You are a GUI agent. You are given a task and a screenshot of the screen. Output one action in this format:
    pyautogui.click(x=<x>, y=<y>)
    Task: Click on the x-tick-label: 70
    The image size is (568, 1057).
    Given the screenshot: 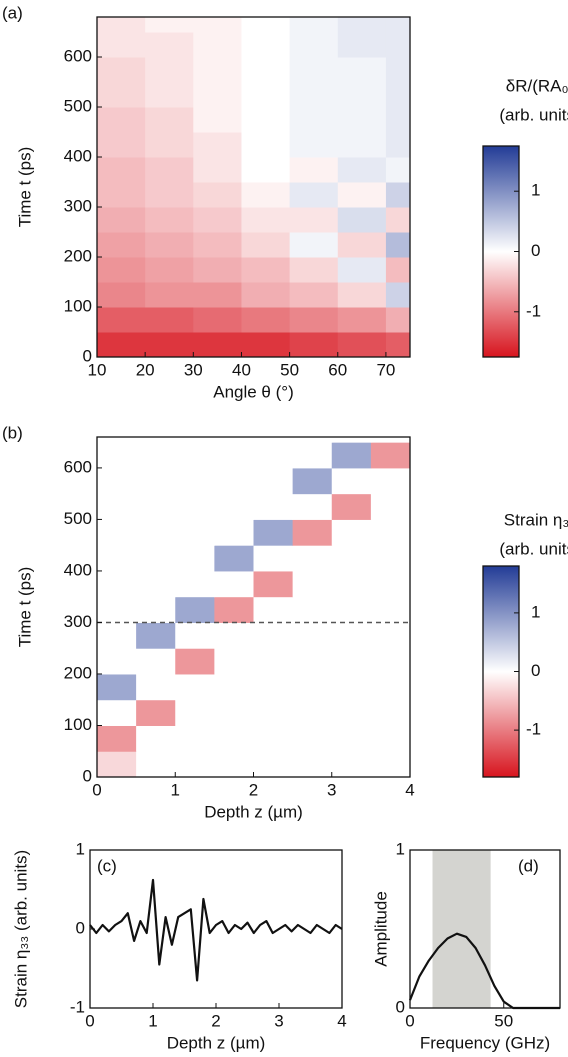 What is the action you would take?
    pyautogui.click(x=385, y=369)
    